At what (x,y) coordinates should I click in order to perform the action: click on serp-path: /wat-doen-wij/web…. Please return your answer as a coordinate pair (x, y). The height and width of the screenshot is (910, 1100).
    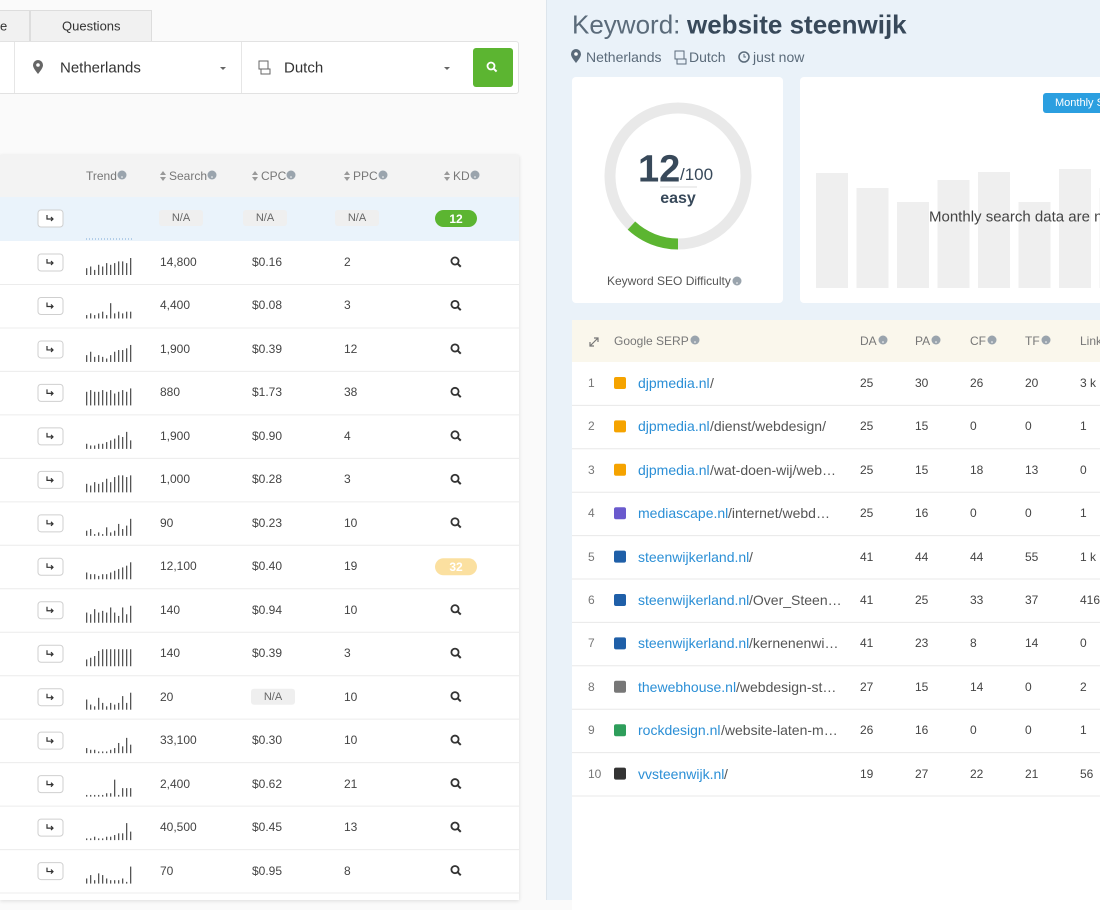
    Looking at the image, I should click on (773, 470).